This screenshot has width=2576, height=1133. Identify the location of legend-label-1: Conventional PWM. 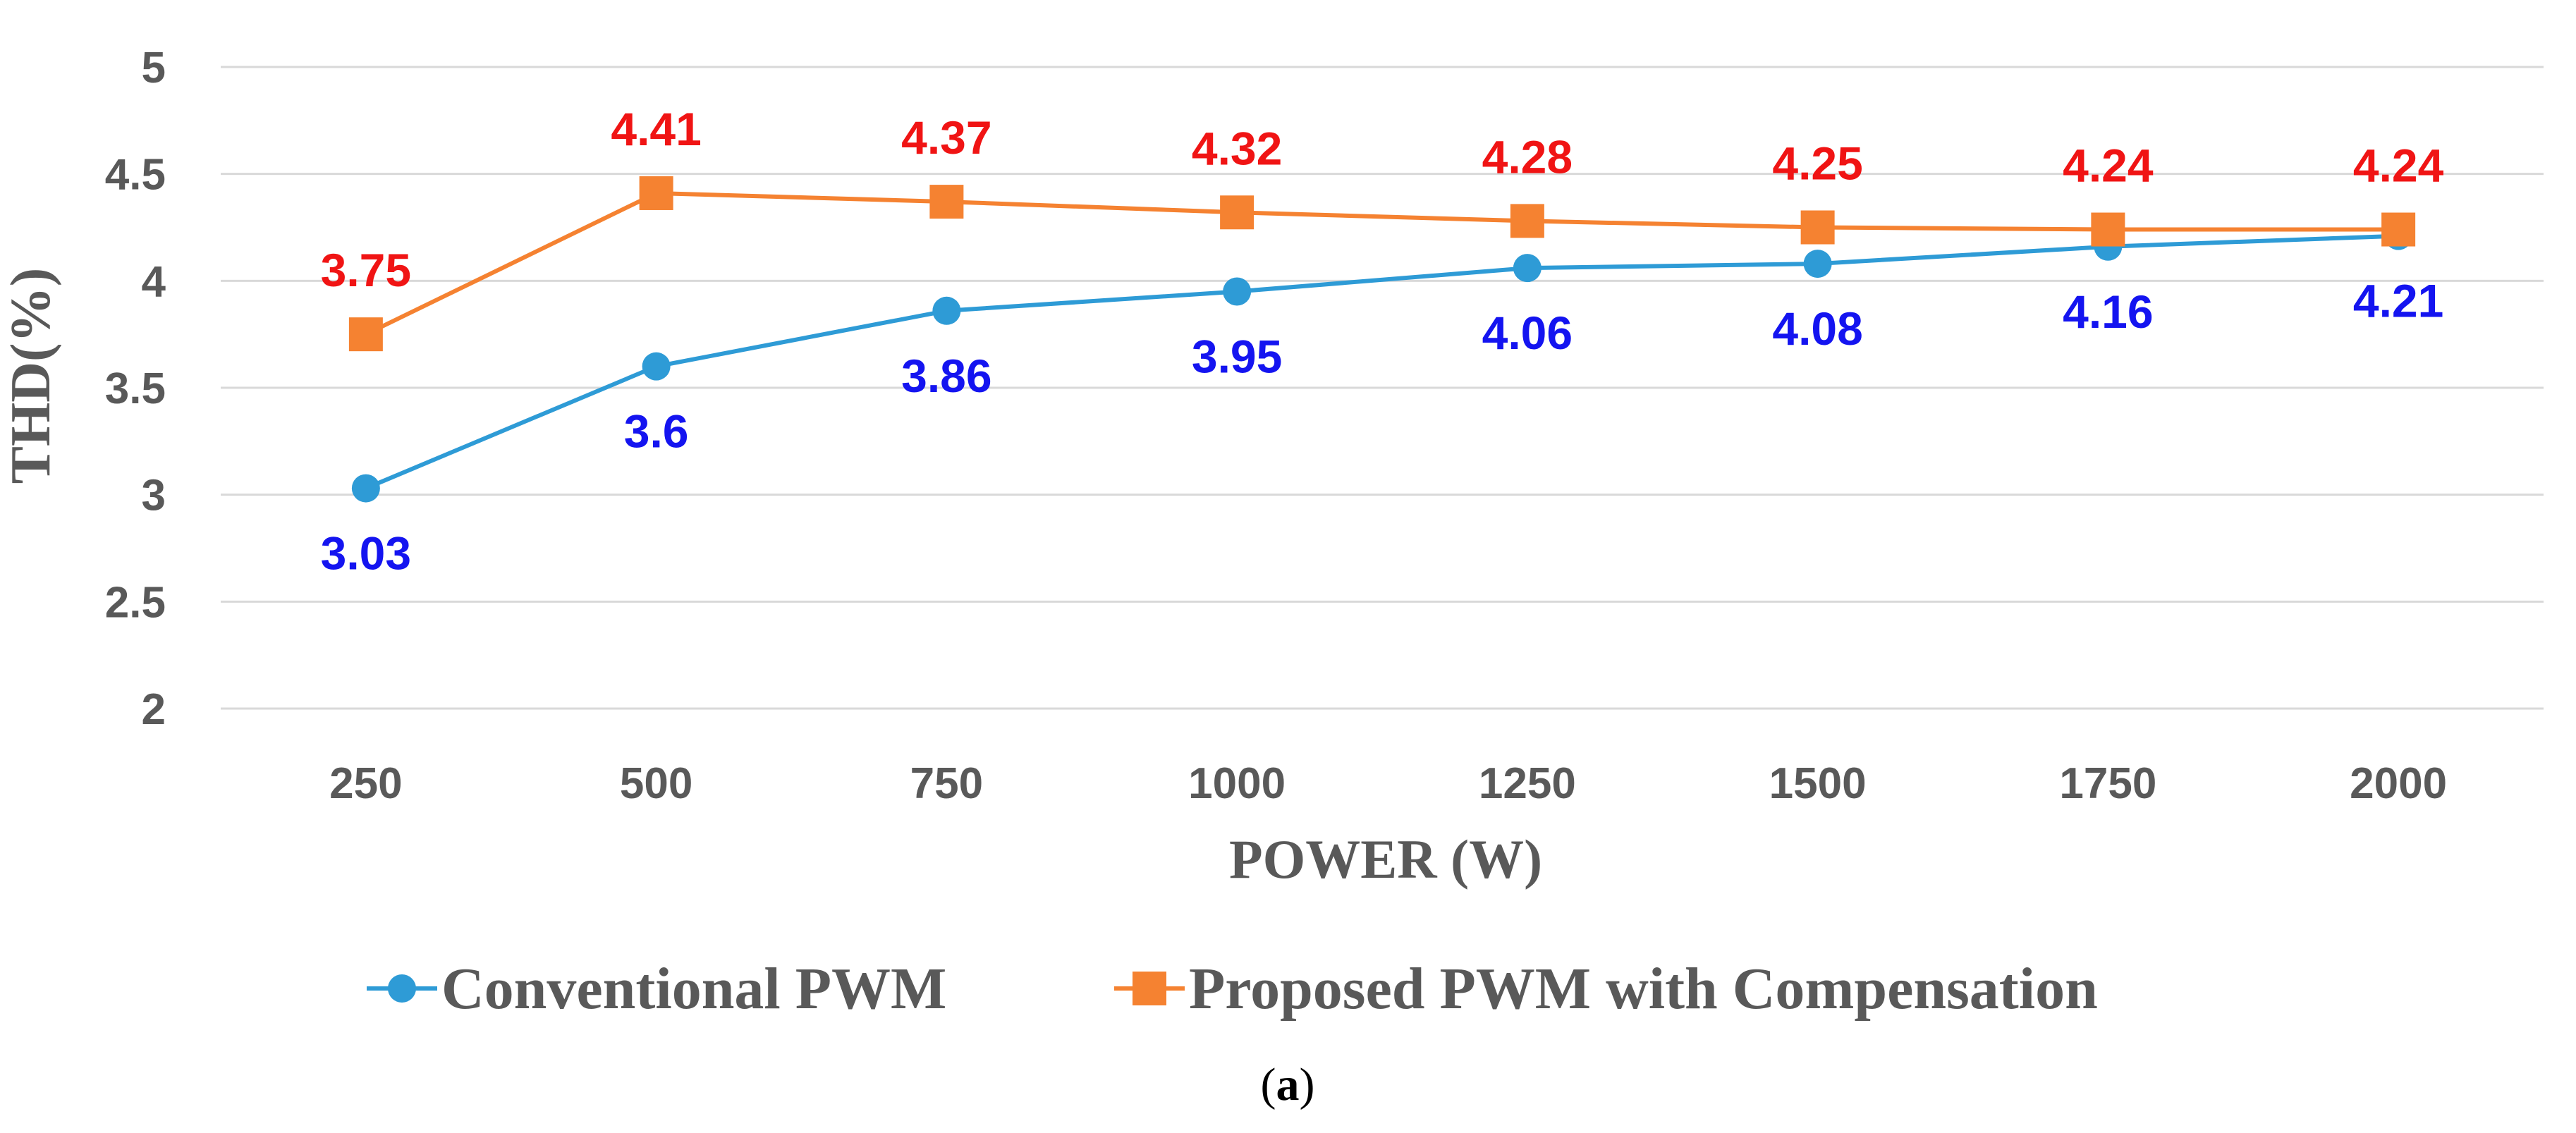
(694, 989).